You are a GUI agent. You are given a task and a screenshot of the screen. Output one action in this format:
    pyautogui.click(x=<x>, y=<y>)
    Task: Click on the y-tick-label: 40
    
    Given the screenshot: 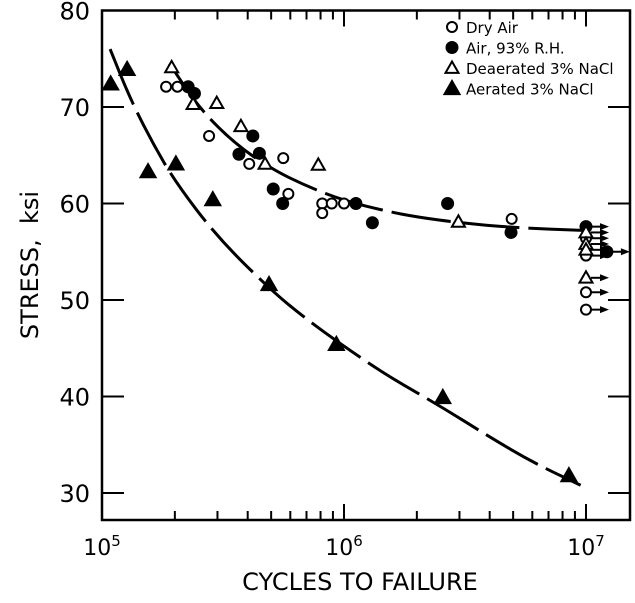 What is the action you would take?
    pyautogui.click(x=74, y=397)
    